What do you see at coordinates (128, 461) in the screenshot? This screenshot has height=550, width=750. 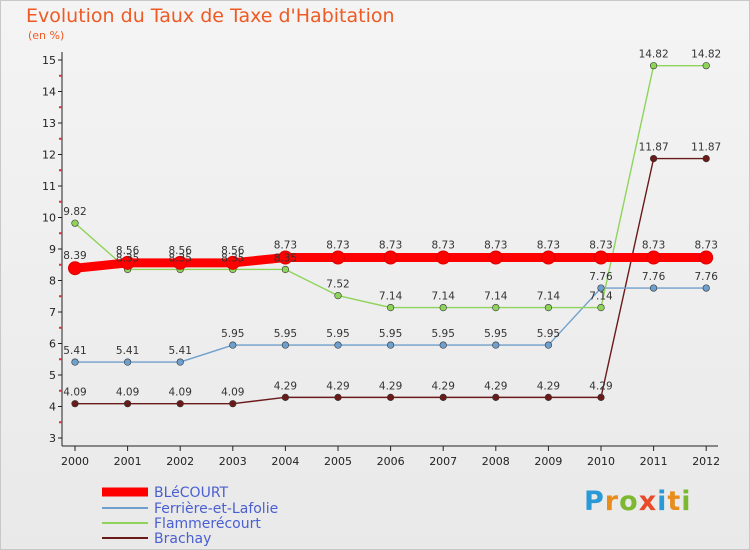 I see `x-tick-label: 2001` at bounding box center [128, 461].